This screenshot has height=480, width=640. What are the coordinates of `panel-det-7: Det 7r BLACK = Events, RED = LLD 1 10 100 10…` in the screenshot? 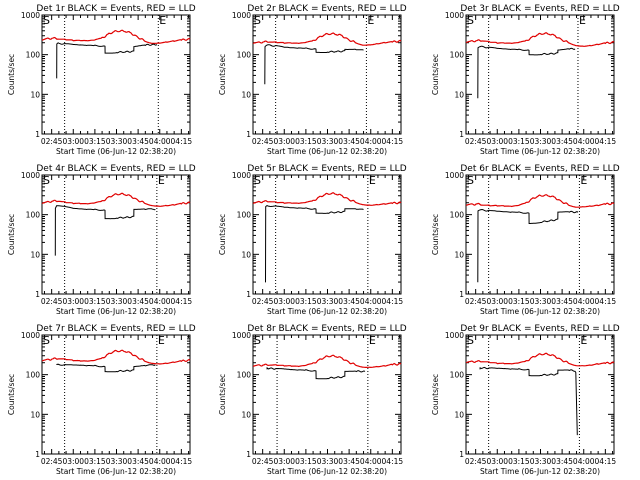 It's located at (101, 400).